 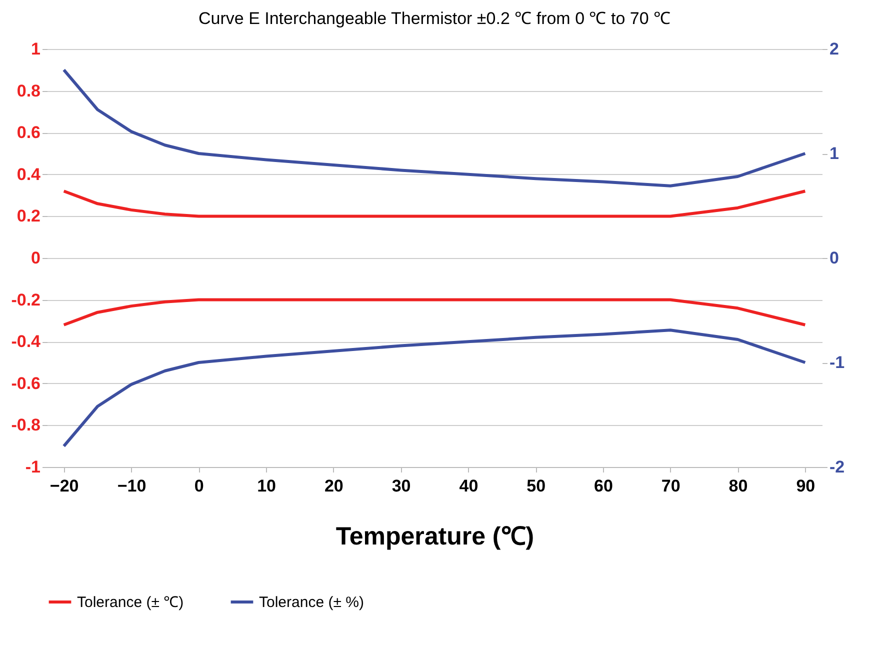 What do you see at coordinates (25, 425) in the screenshot?
I see `y-tick-label: -0.8` at bounding box center [25, 425].